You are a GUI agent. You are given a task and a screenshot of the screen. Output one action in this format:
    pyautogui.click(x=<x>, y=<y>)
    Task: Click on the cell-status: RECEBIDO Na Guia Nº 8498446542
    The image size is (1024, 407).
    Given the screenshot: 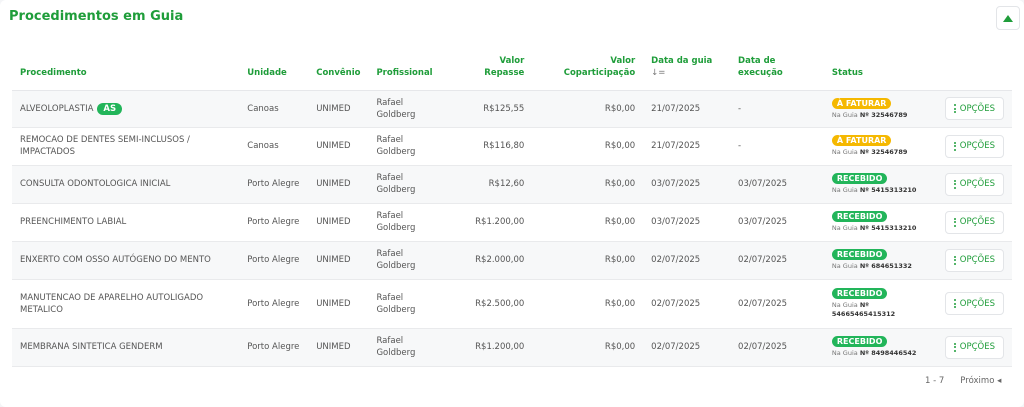 What is the action you would take?
    pyautogui.click(x=880, y=347)
    